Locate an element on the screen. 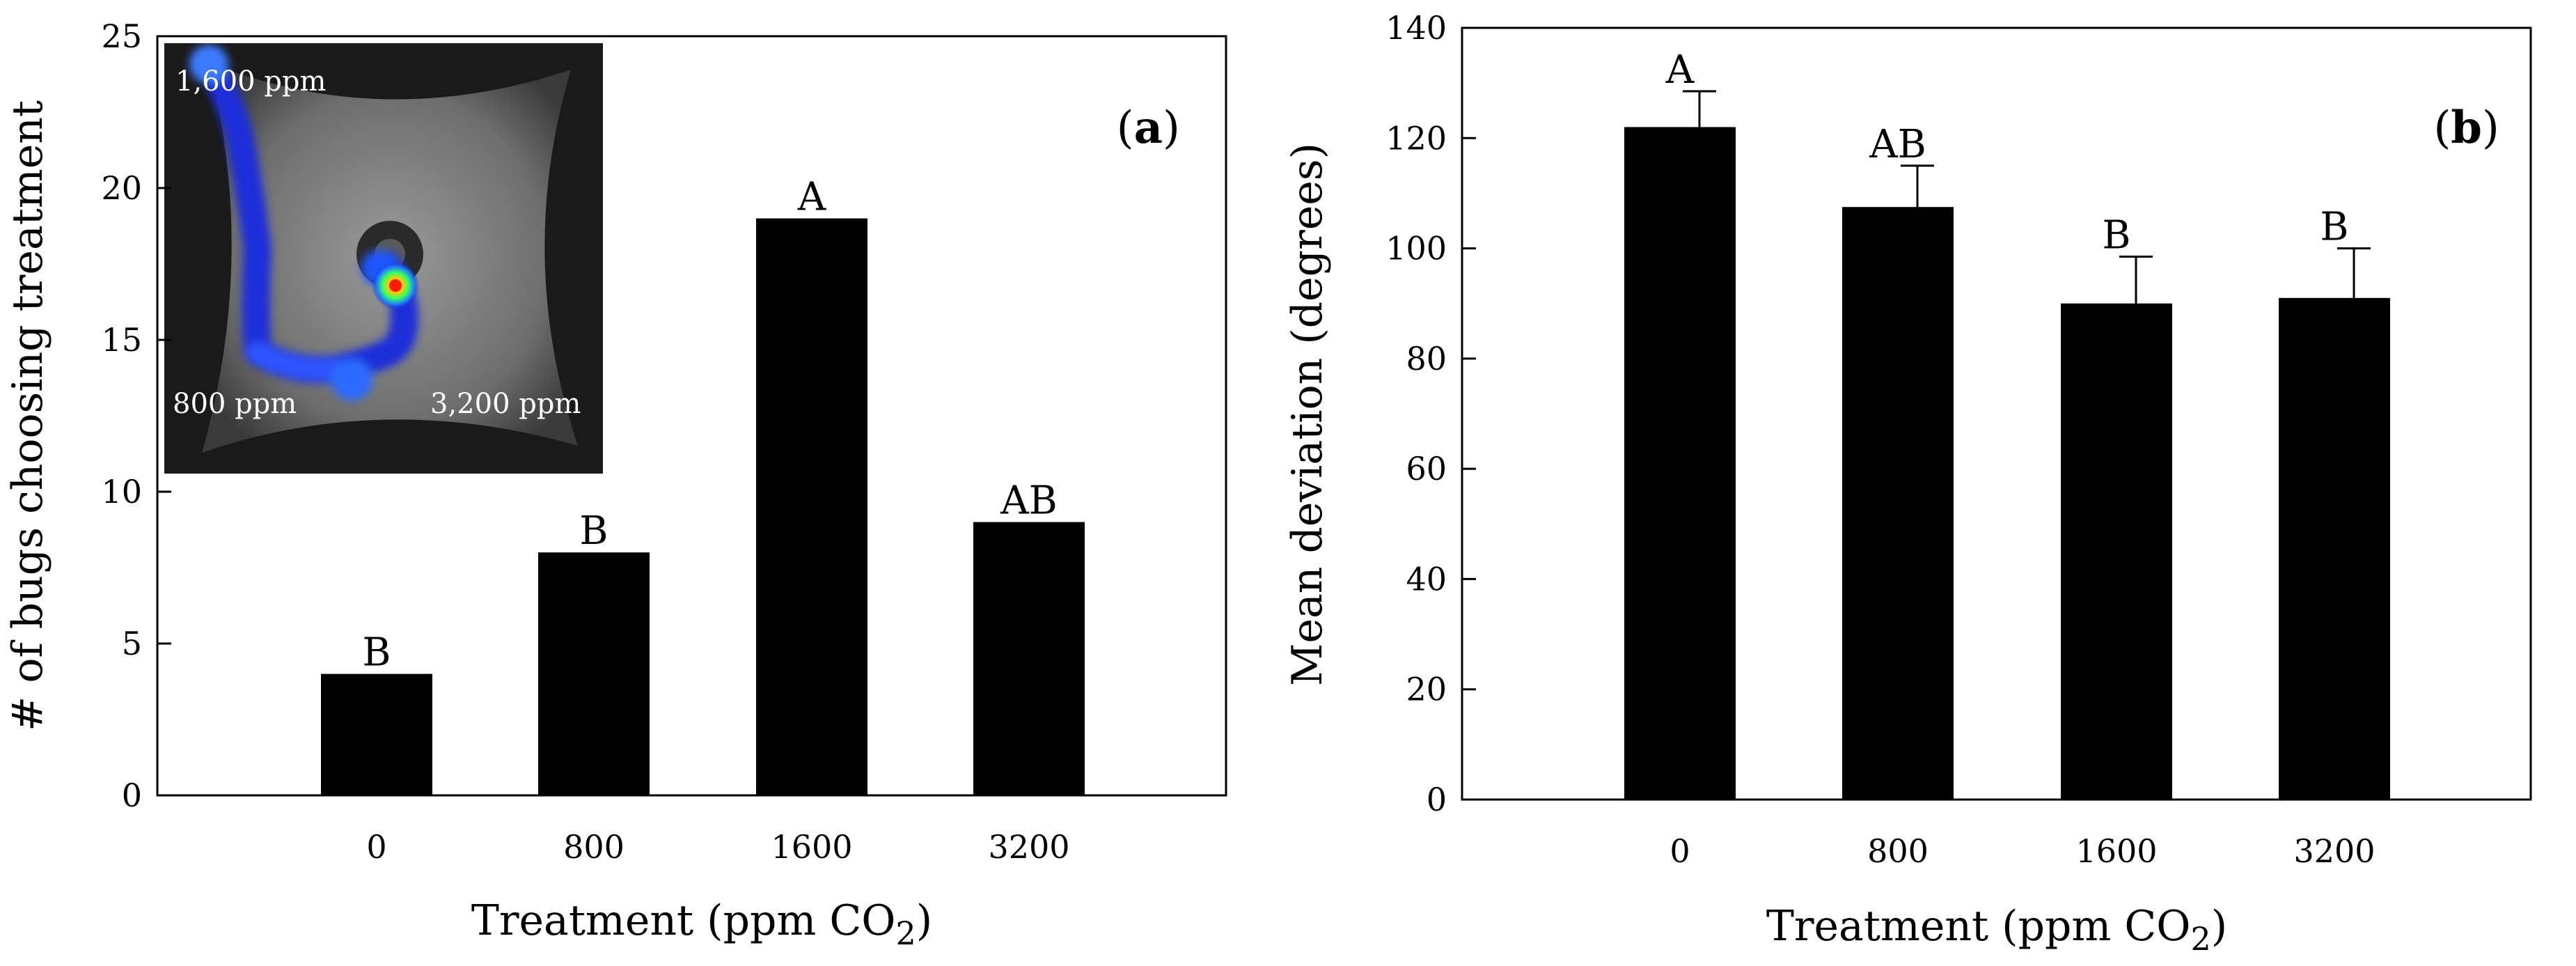 The width and height of the screenshot is (2576, 966). panel-a-y-axis: 0 5 10 15 20 25 is located at coordinates (136, 416).